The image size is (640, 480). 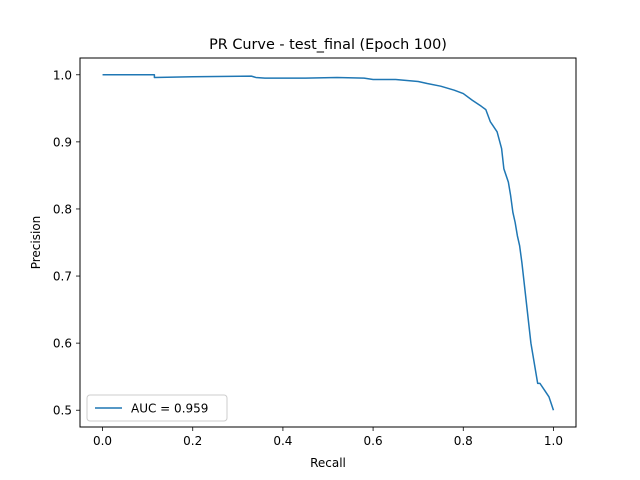 I want to click on x-axis-label: Recall, so click(x=328, y=463).